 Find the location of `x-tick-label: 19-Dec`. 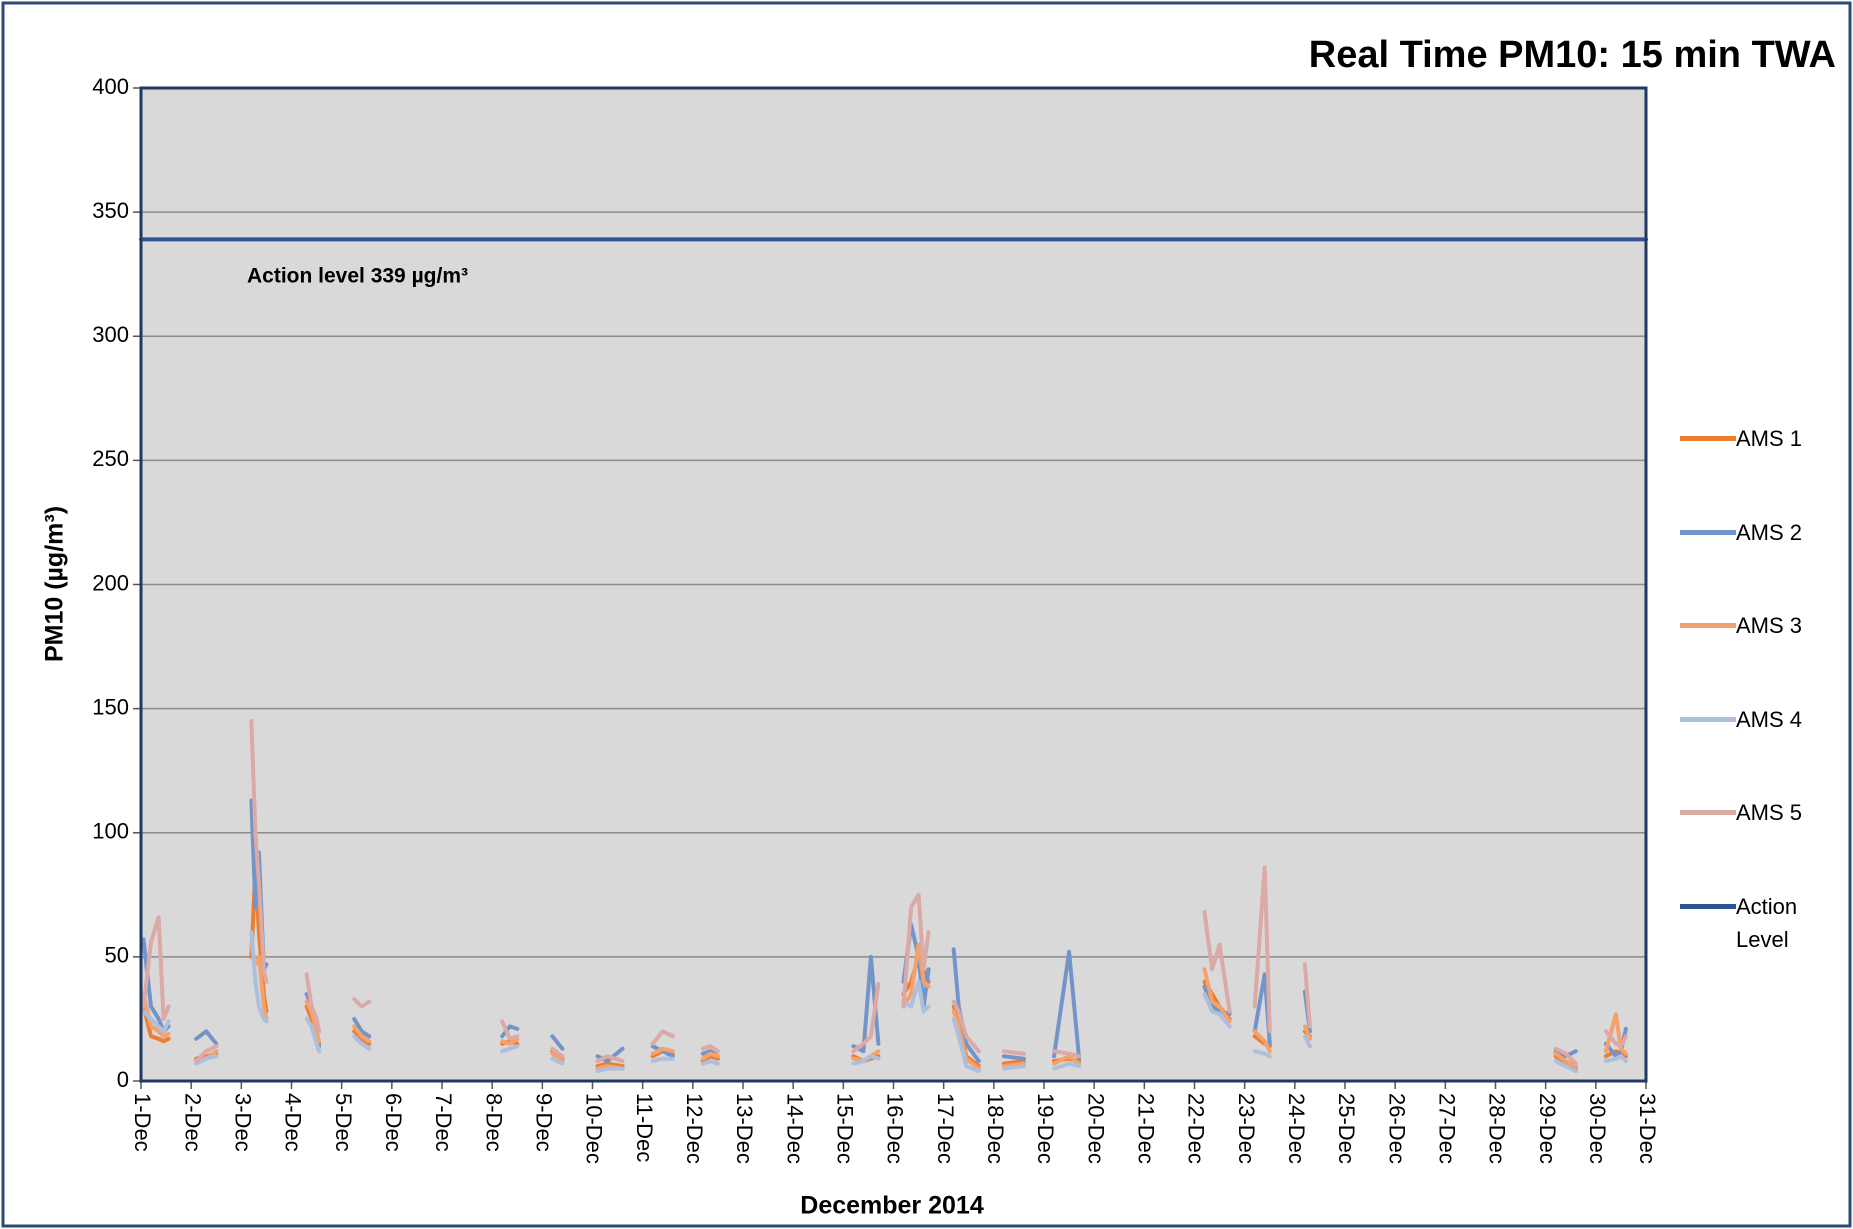

x-tick-label: 19-Dec is located at coordinates (1045, 1128).